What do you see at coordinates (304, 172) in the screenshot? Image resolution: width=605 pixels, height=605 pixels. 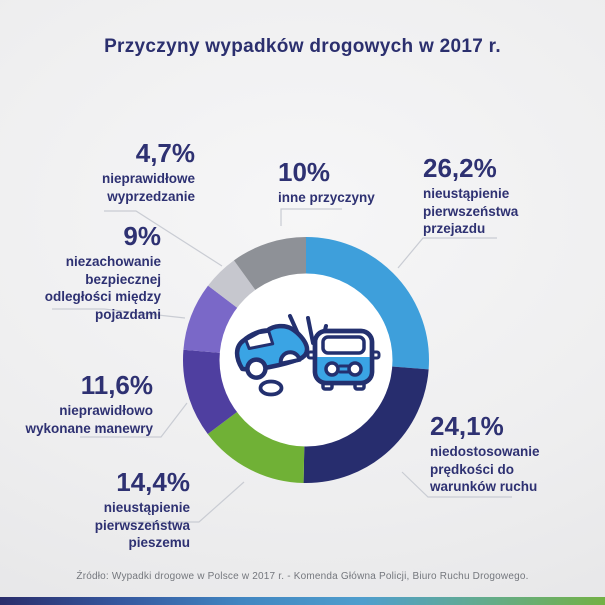 I see `callout-value: 10%` at bounding box center [304, 172].